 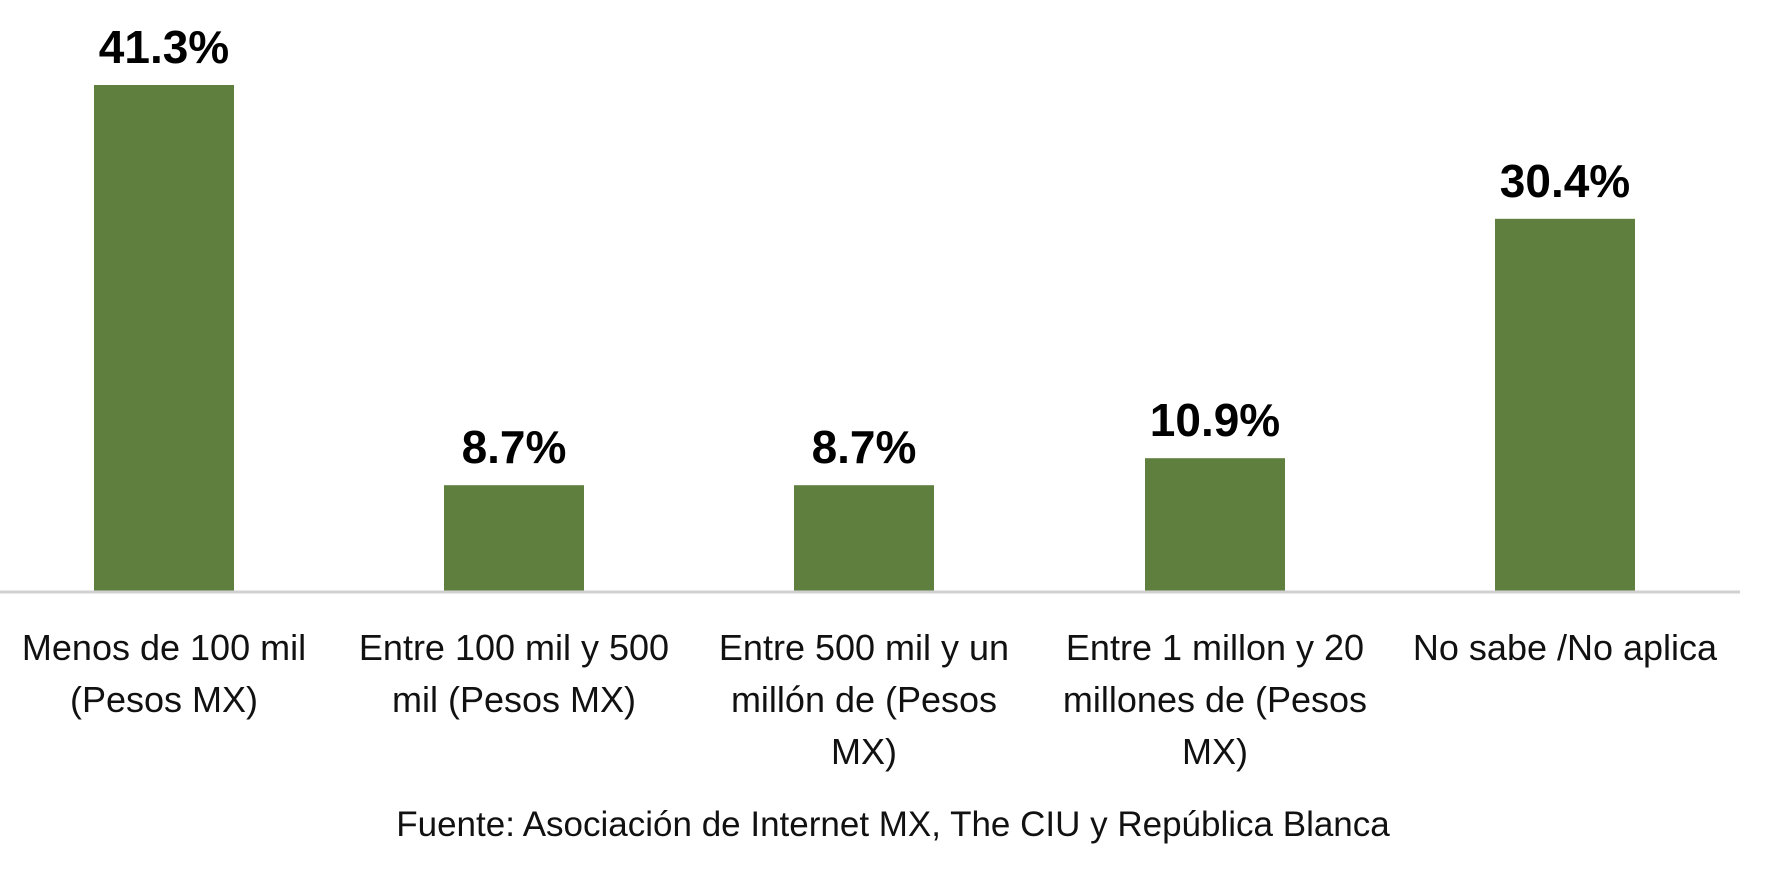 I want to click on category-label-3: Entre 500 mil y un millón de (Pesos MX), so click(x=864, y=699).